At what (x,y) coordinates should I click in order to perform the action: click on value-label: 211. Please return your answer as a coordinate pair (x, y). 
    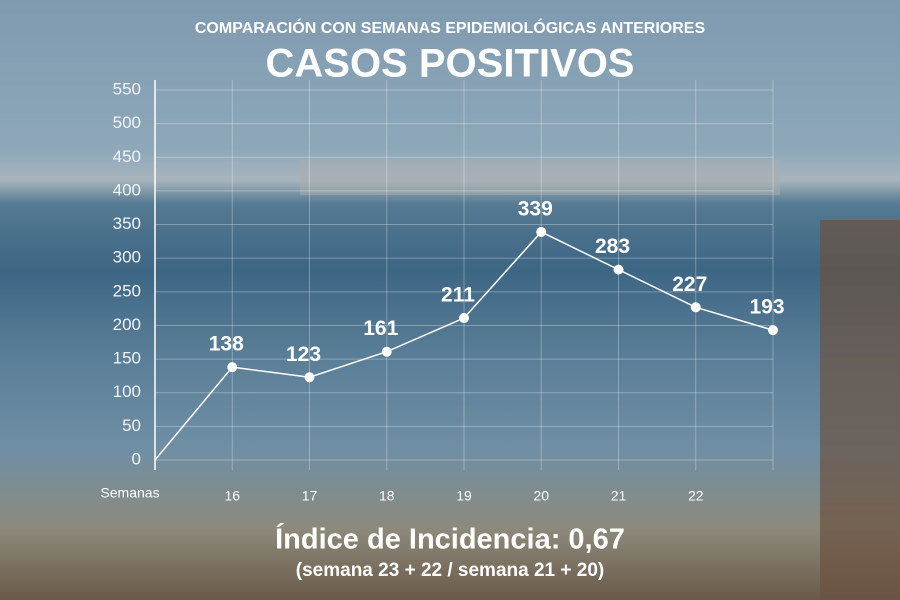
    Looking at the image, I should click on (458, 295).